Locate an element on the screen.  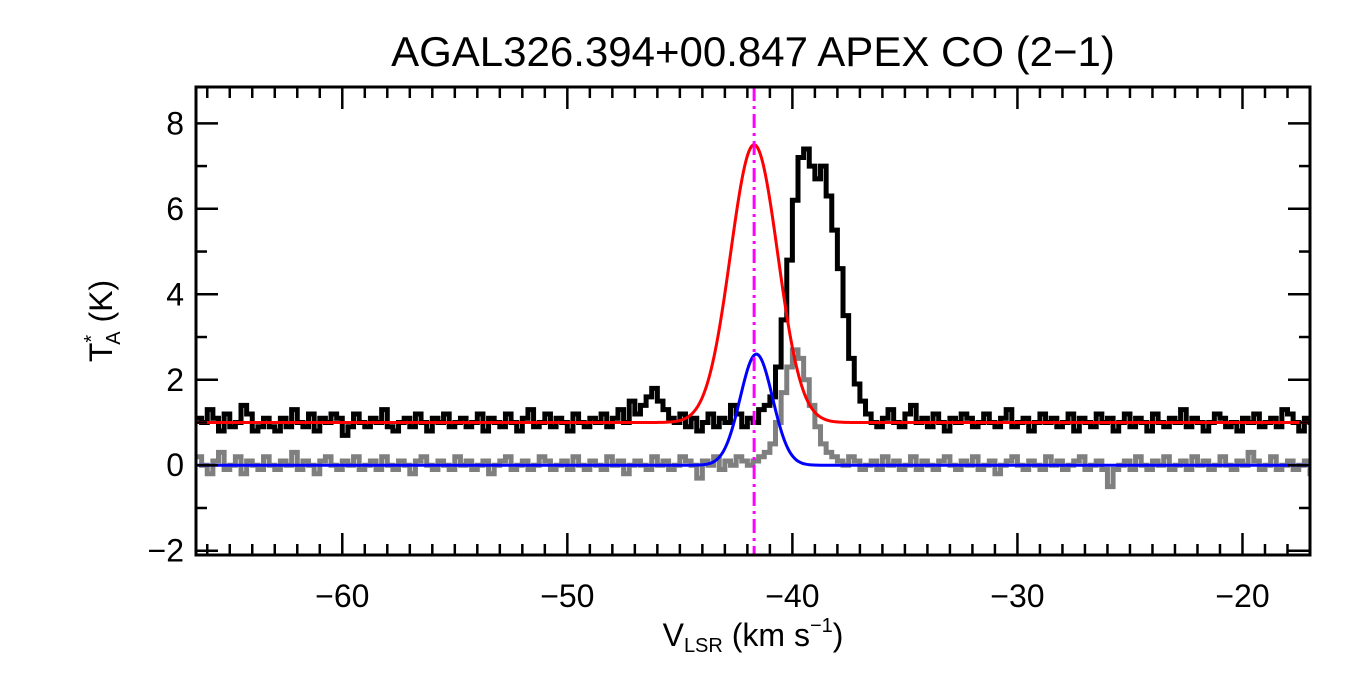
x-axis-label: VLSR (km s−1) is located at coordinates (753, 636).